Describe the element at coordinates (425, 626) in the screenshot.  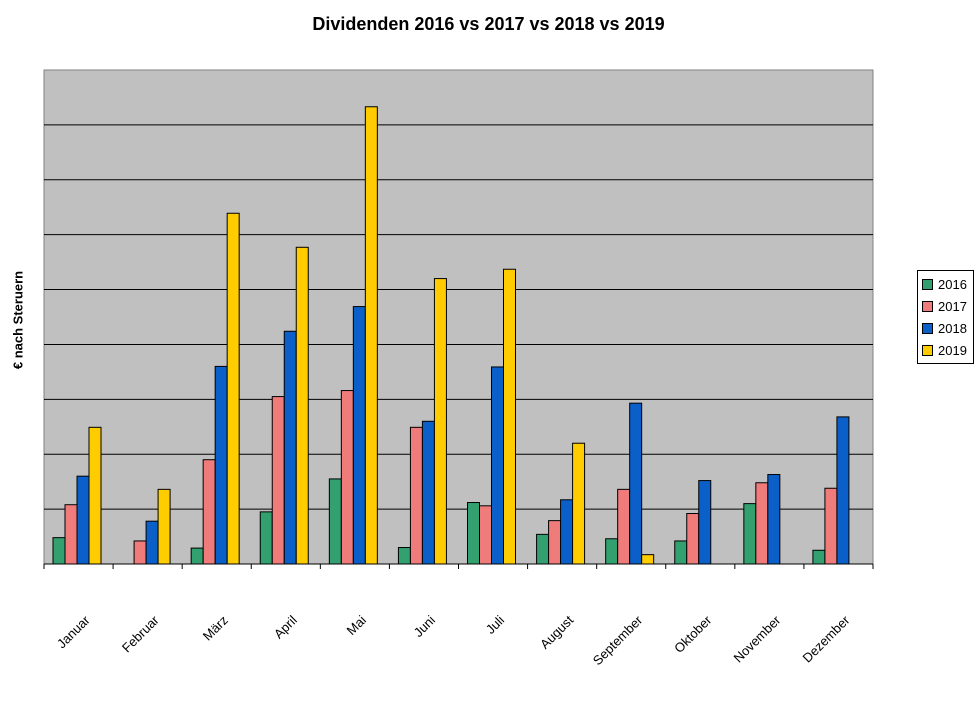
I see `x-tick-label-juni: Juni` at that location.